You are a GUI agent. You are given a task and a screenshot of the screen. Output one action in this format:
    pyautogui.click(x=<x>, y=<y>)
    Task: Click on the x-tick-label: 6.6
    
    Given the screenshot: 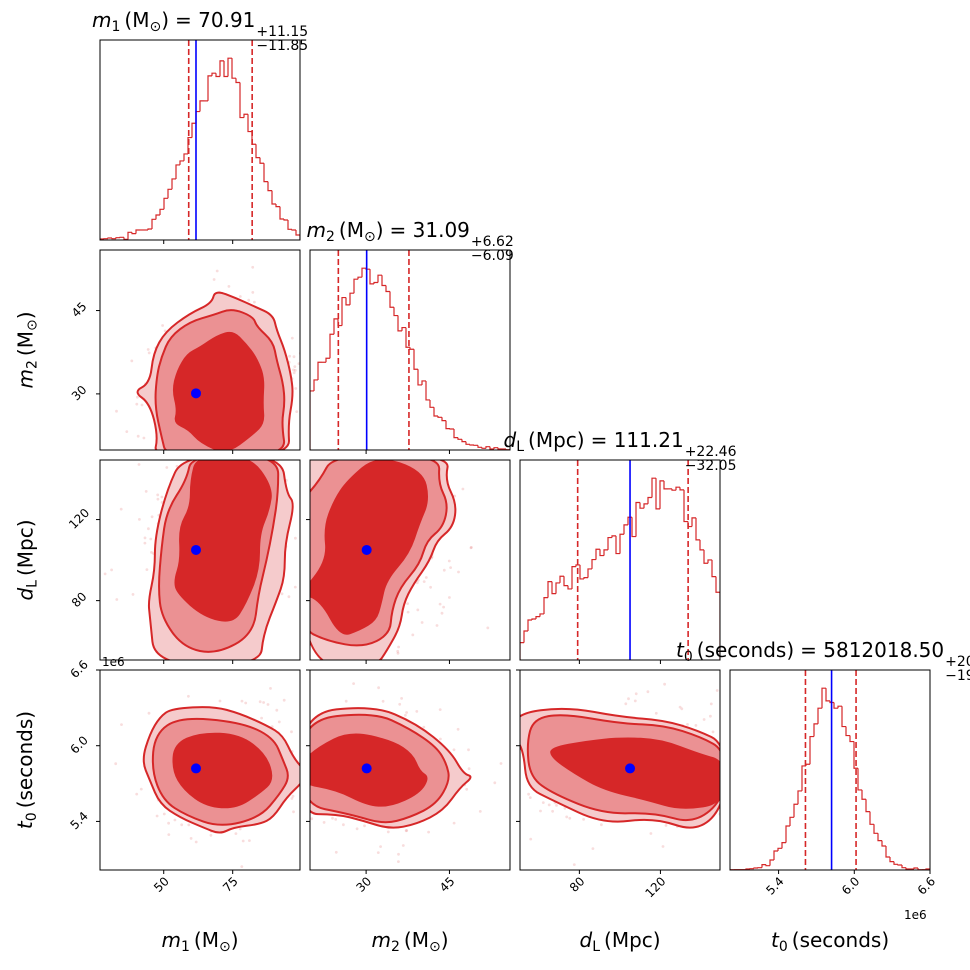 What is the action you would take?
    pyautogui.click(x=926, y=885)
    